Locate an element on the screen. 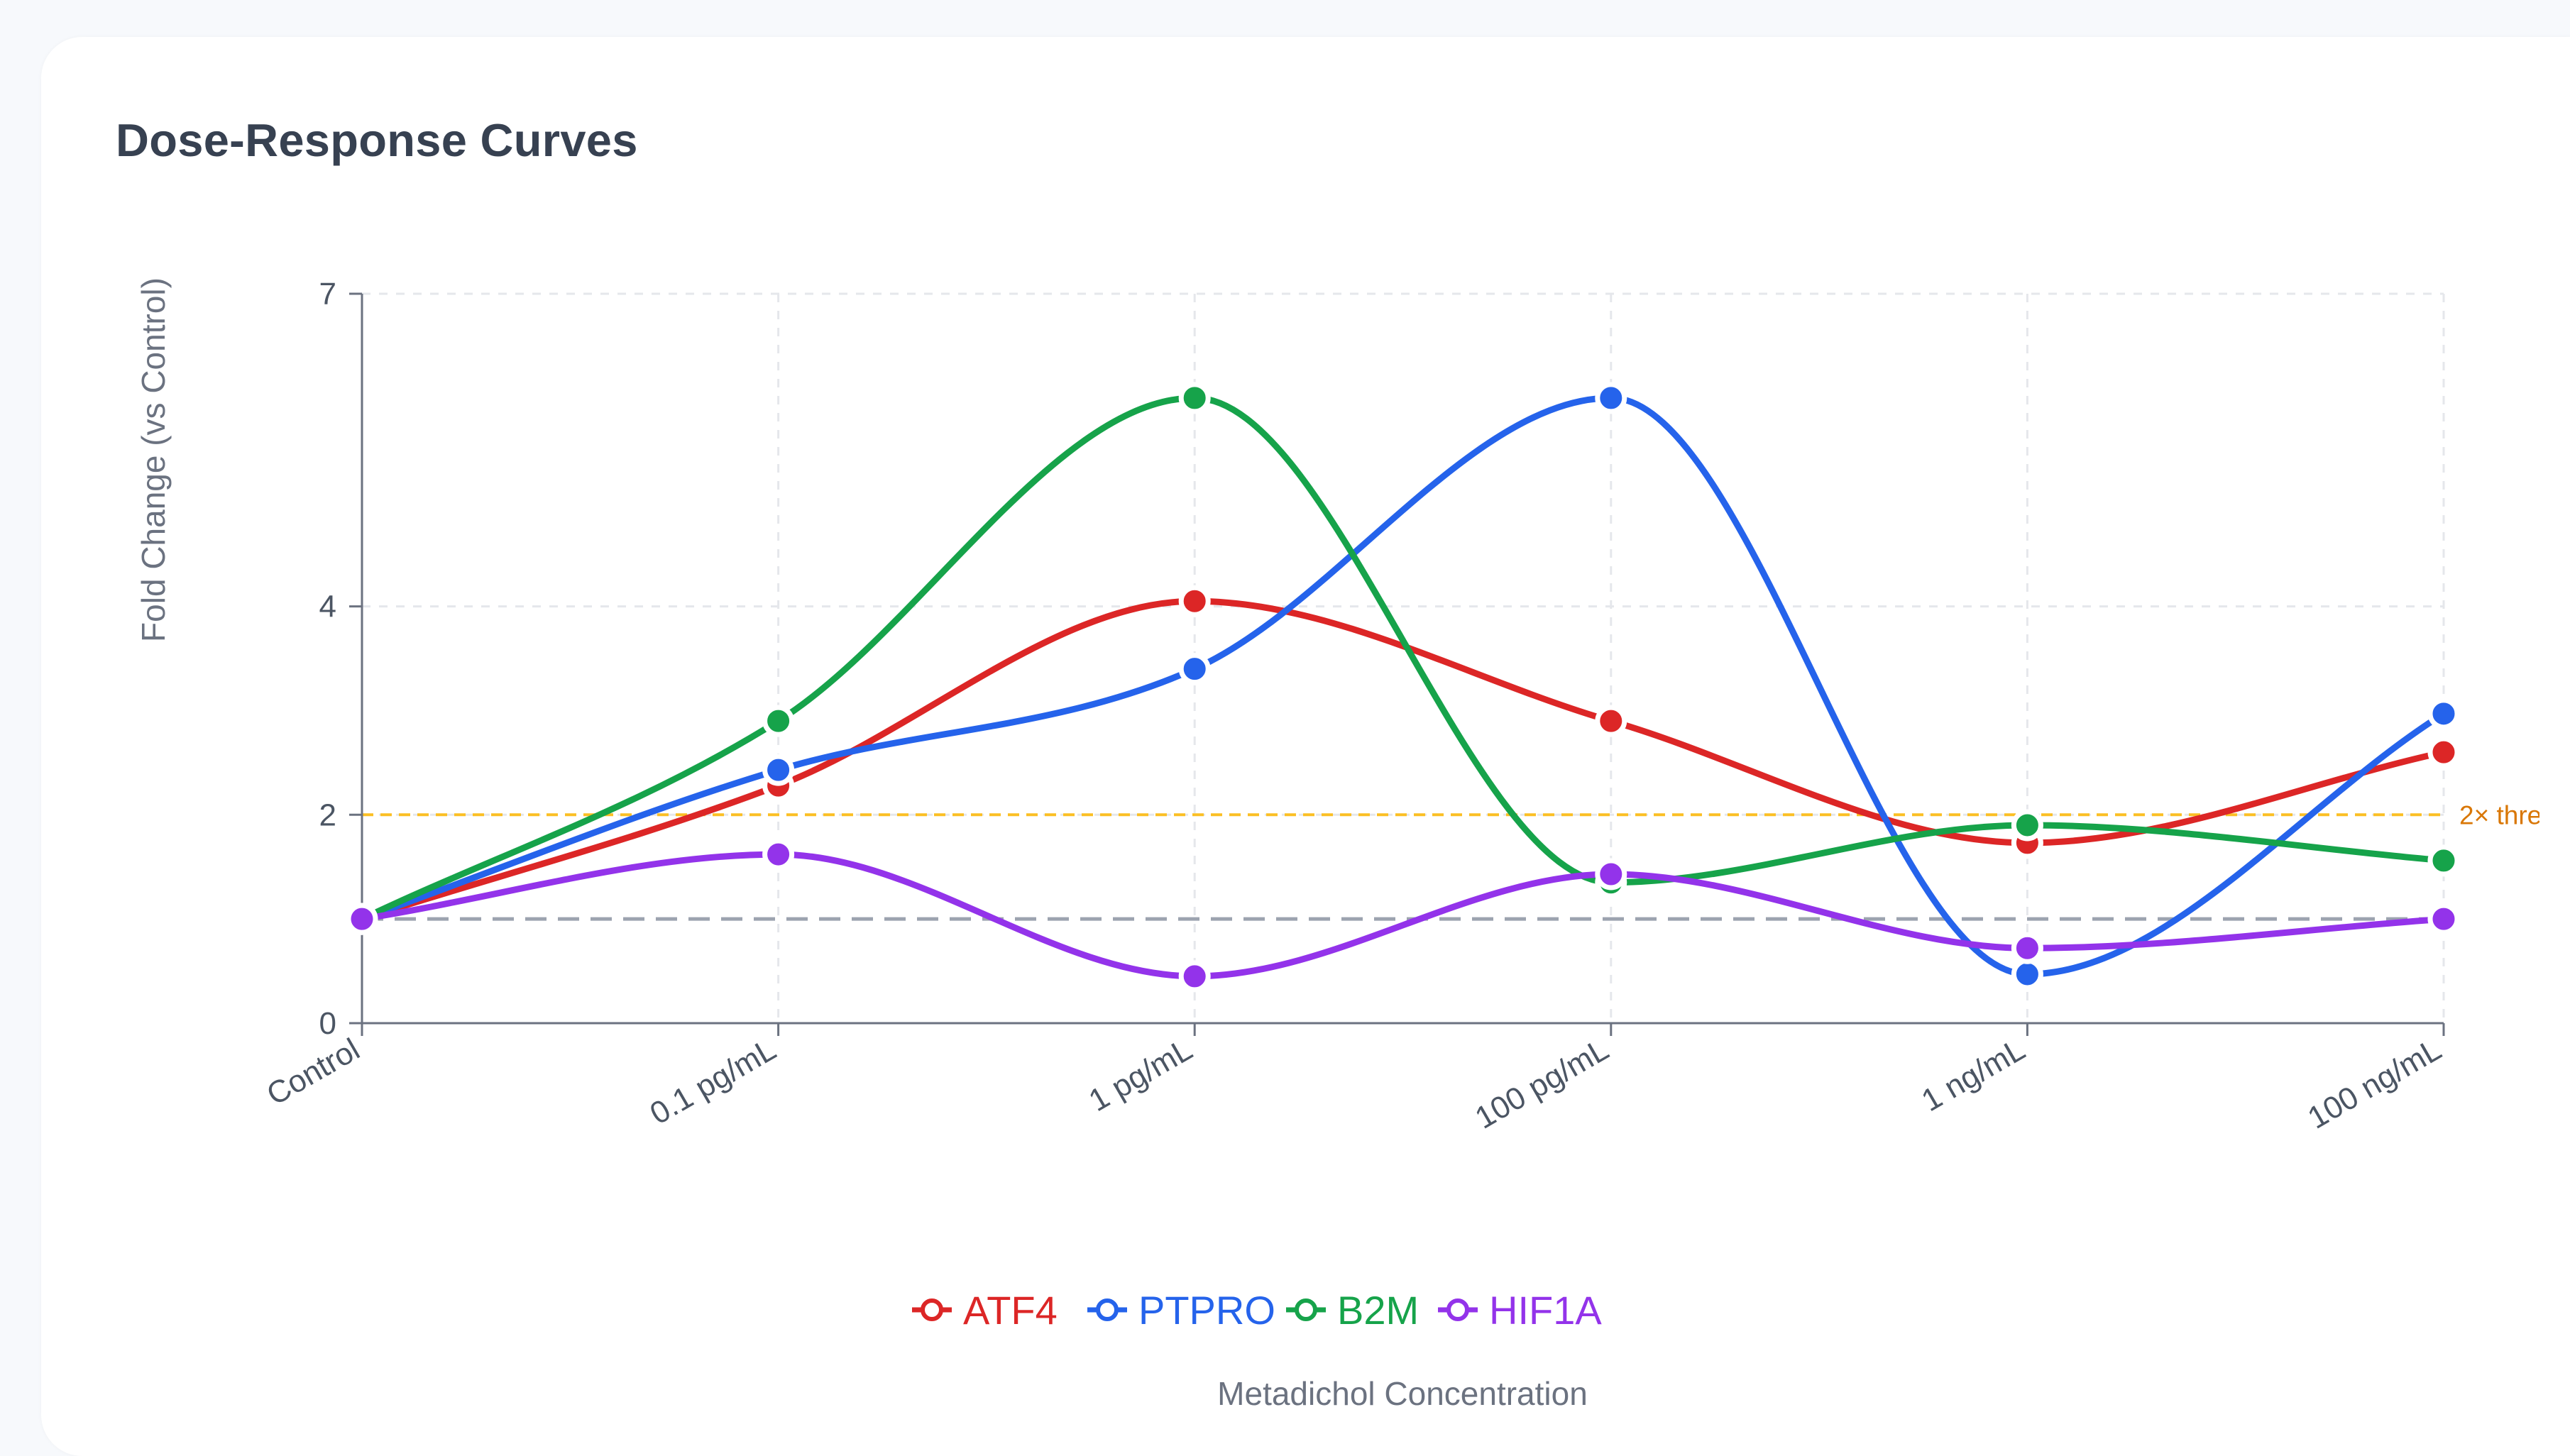  y-tick-label: 0 is located at coordinates (328, 1023).